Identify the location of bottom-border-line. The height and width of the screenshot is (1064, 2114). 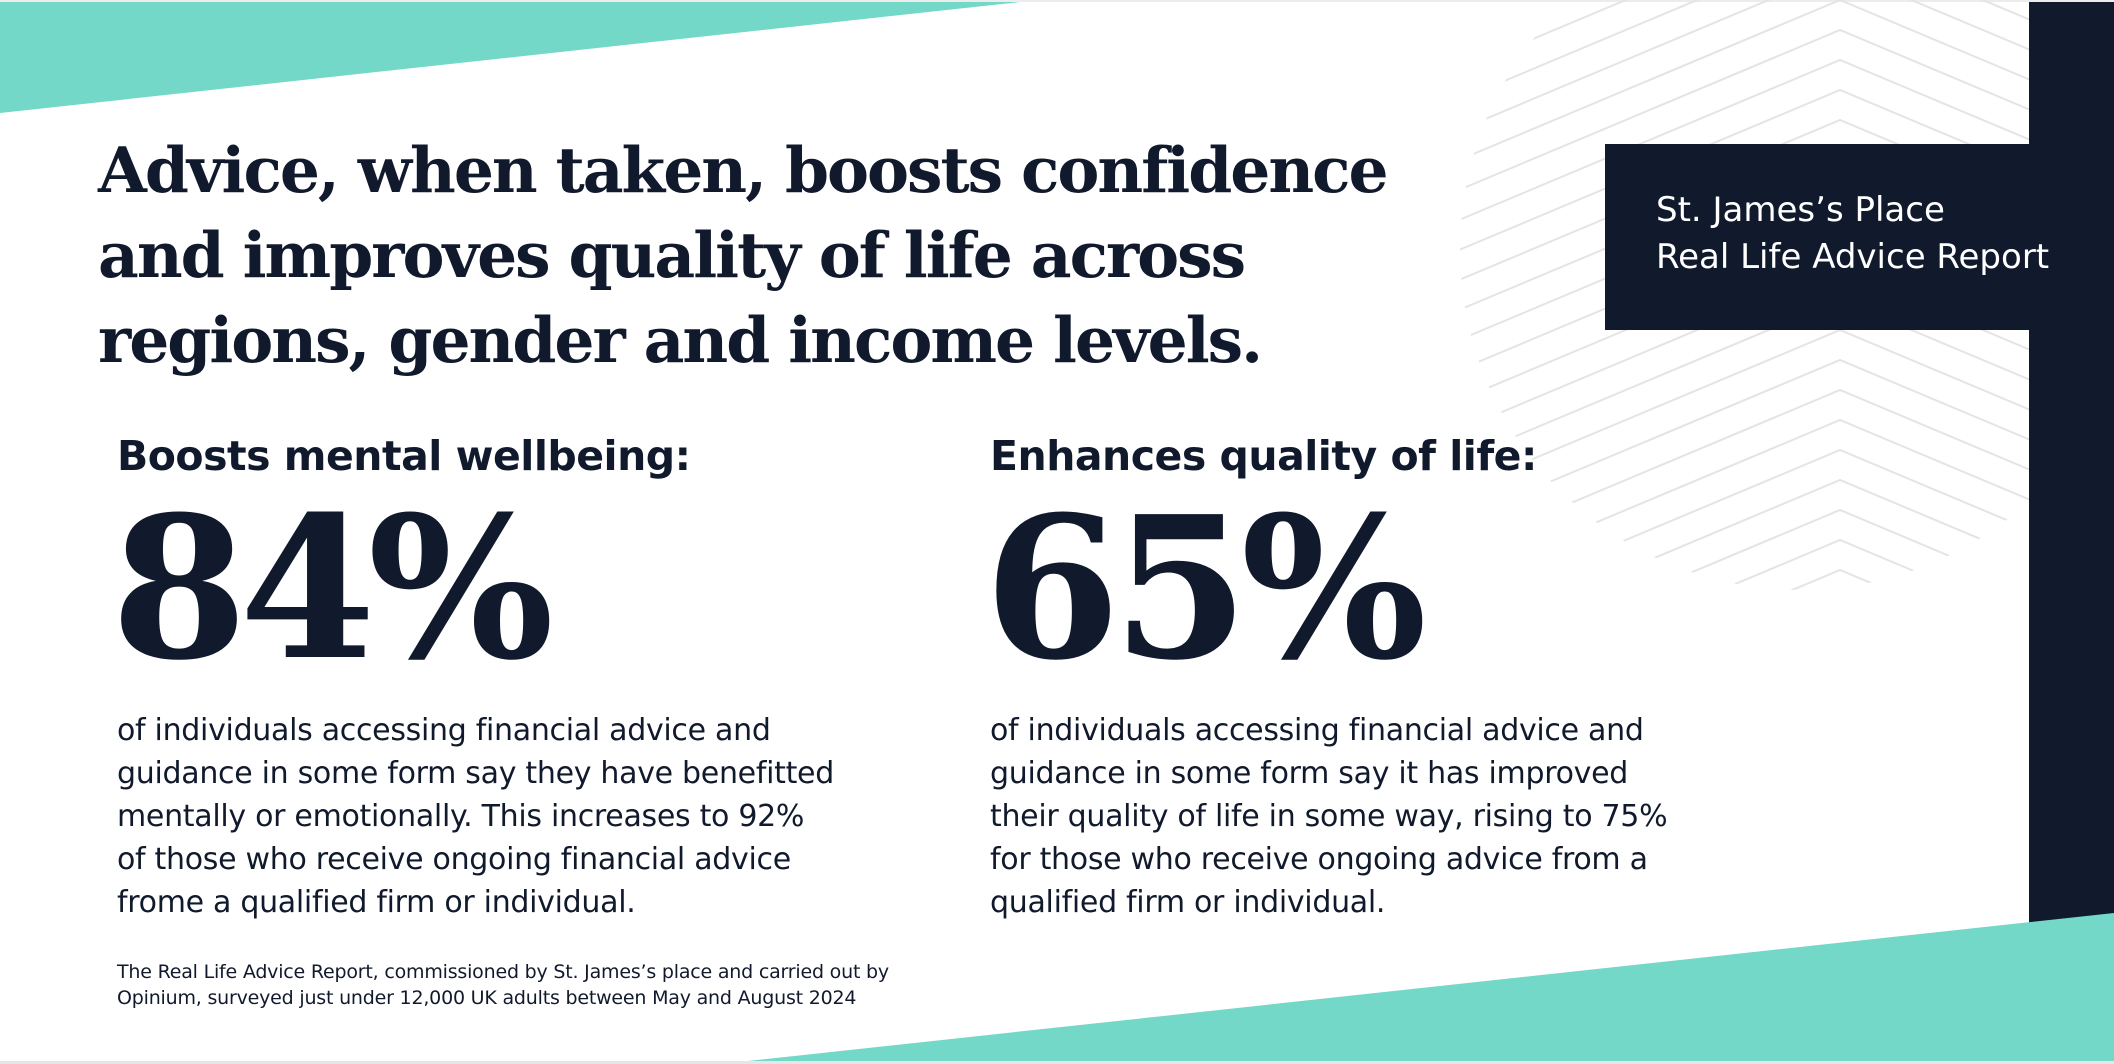
(1057, 1062).